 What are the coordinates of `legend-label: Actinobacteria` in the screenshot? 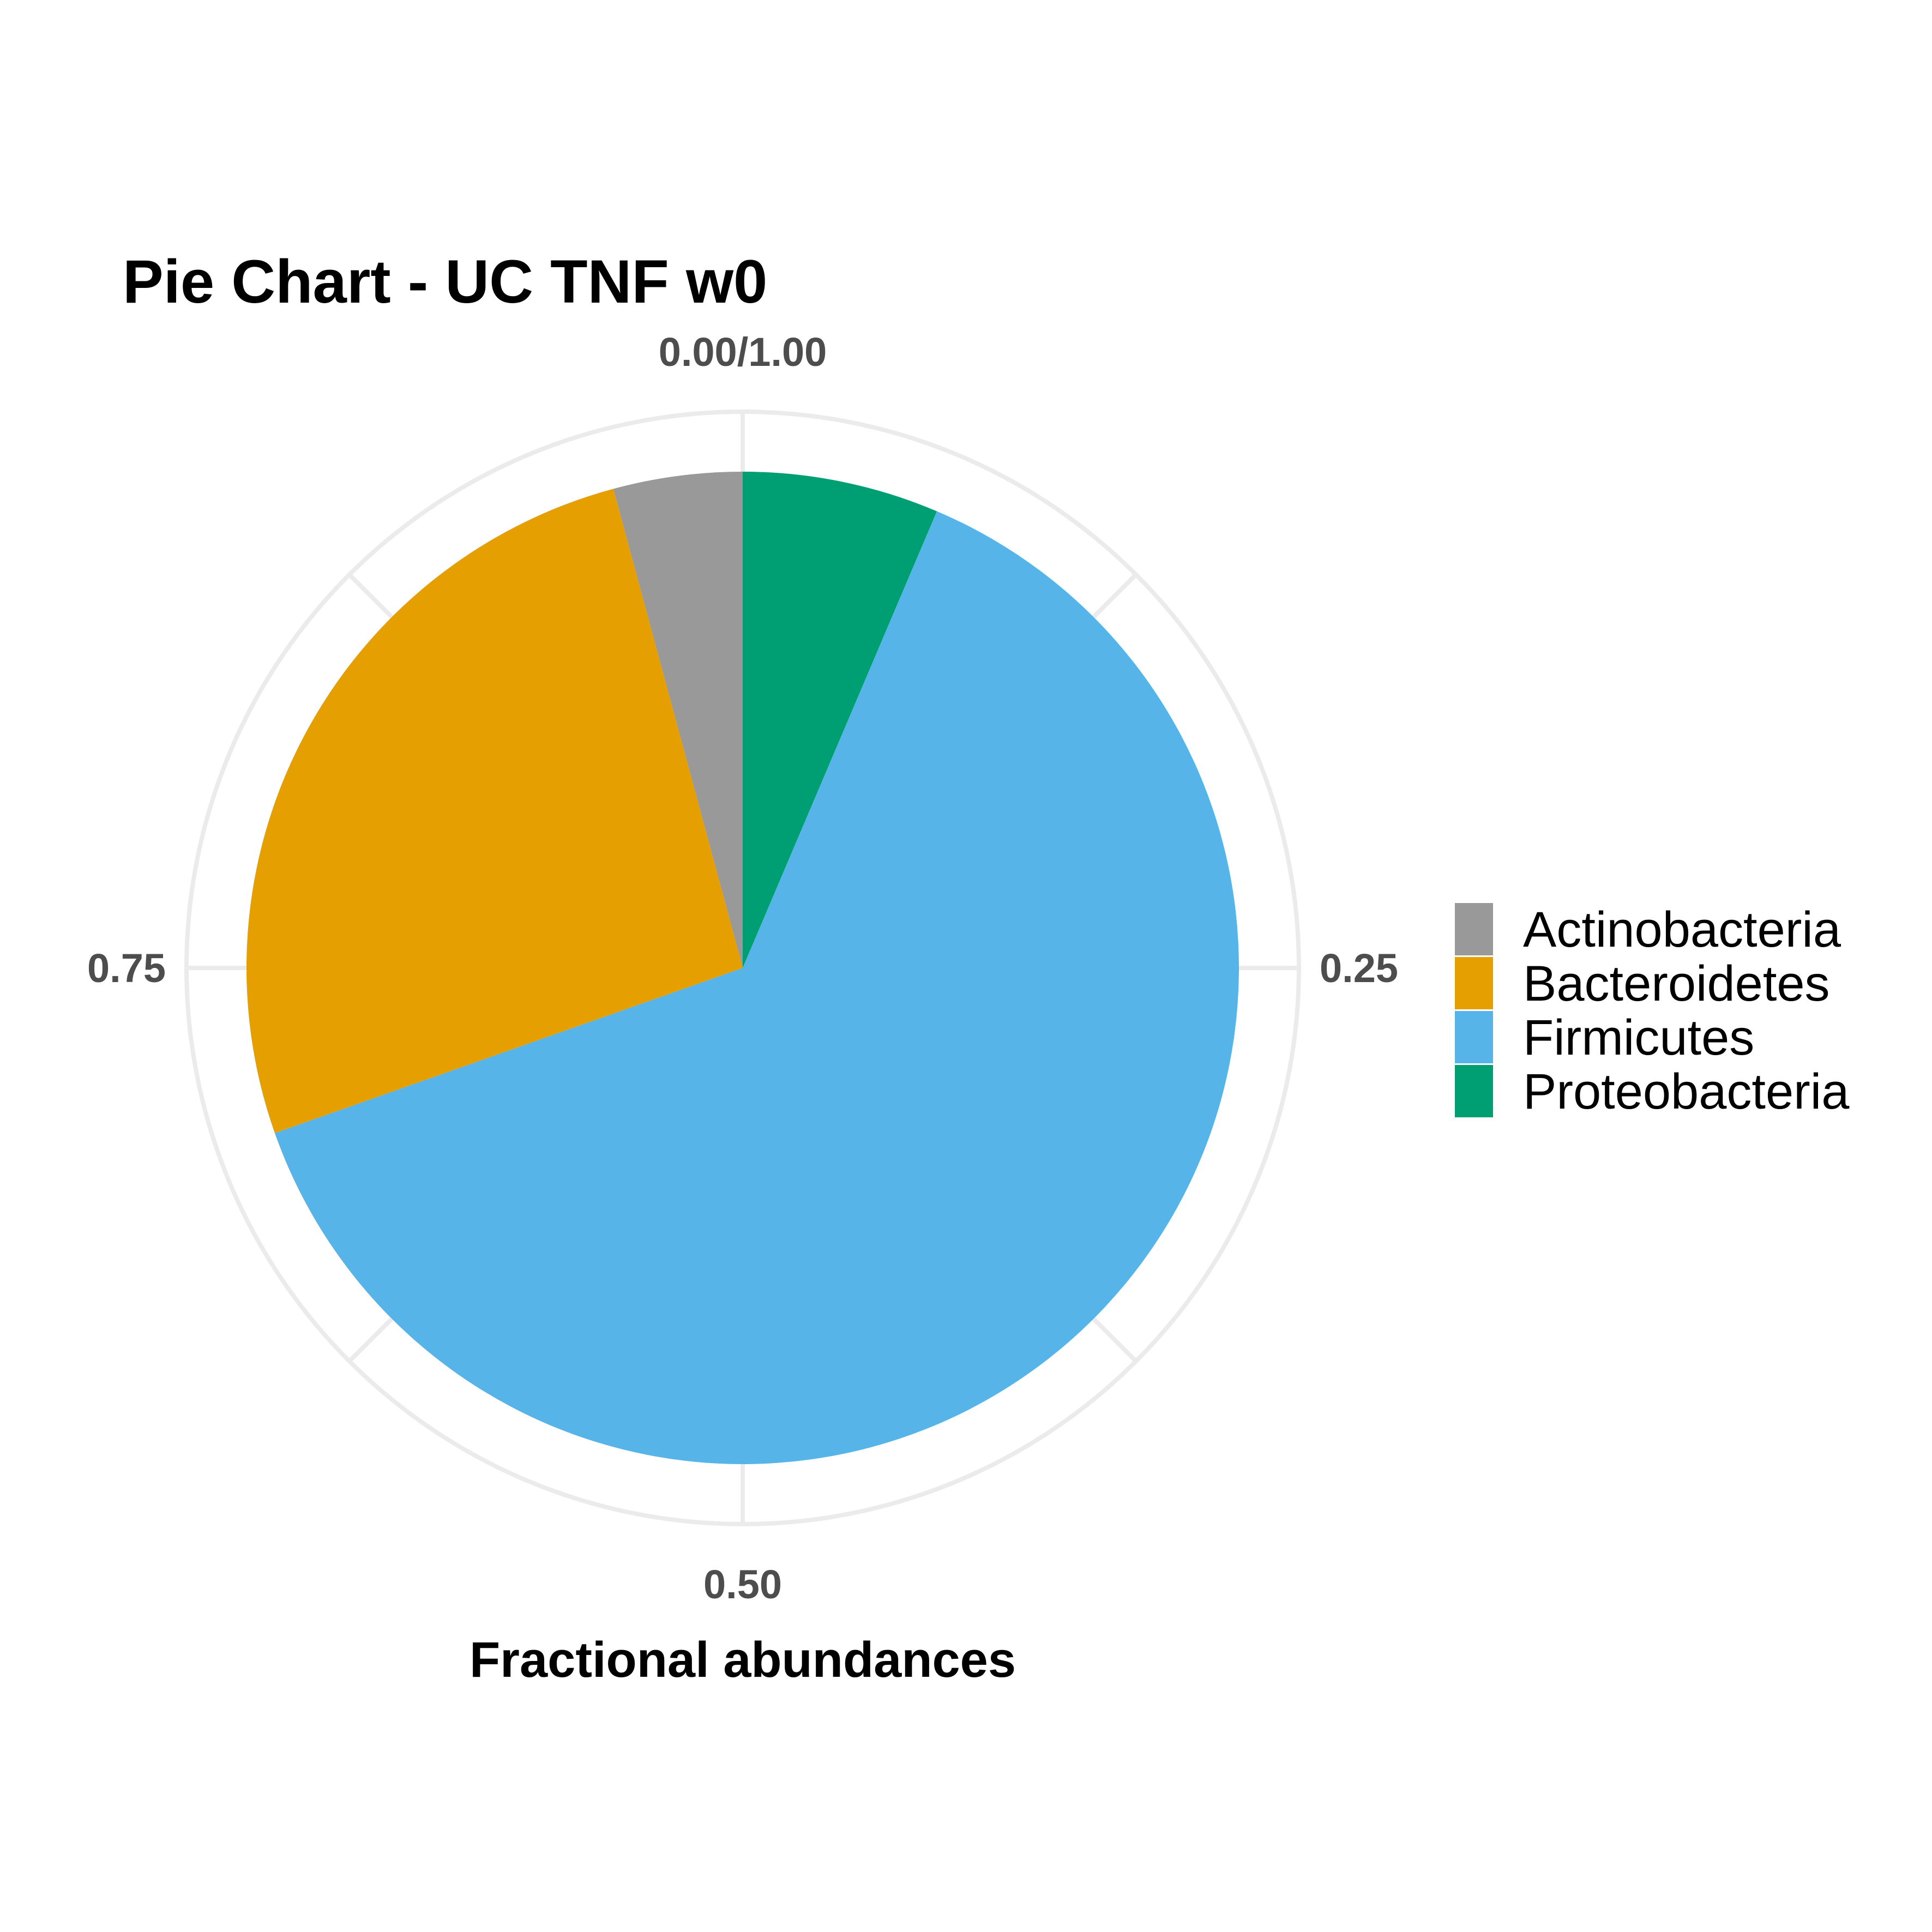 It's located at (1682, 930).